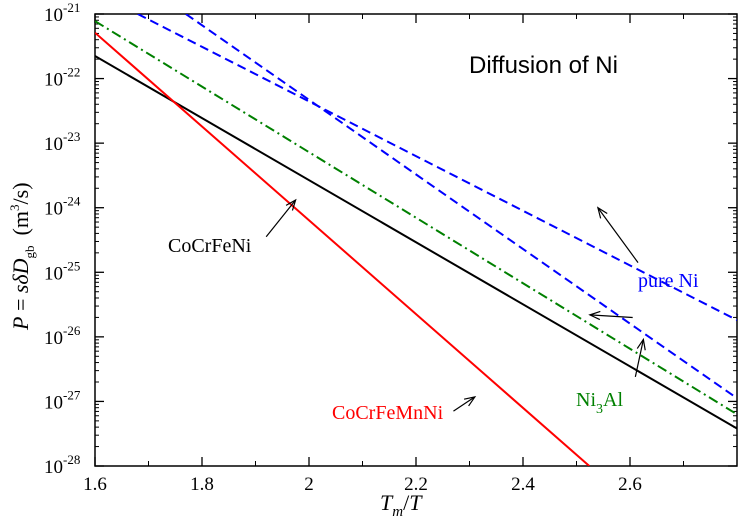 This screenshot has width=741, height=524. Describe the element at coordinates (62, 13) in the screenshot. I see `y-tick-label: 10-21` at that location.